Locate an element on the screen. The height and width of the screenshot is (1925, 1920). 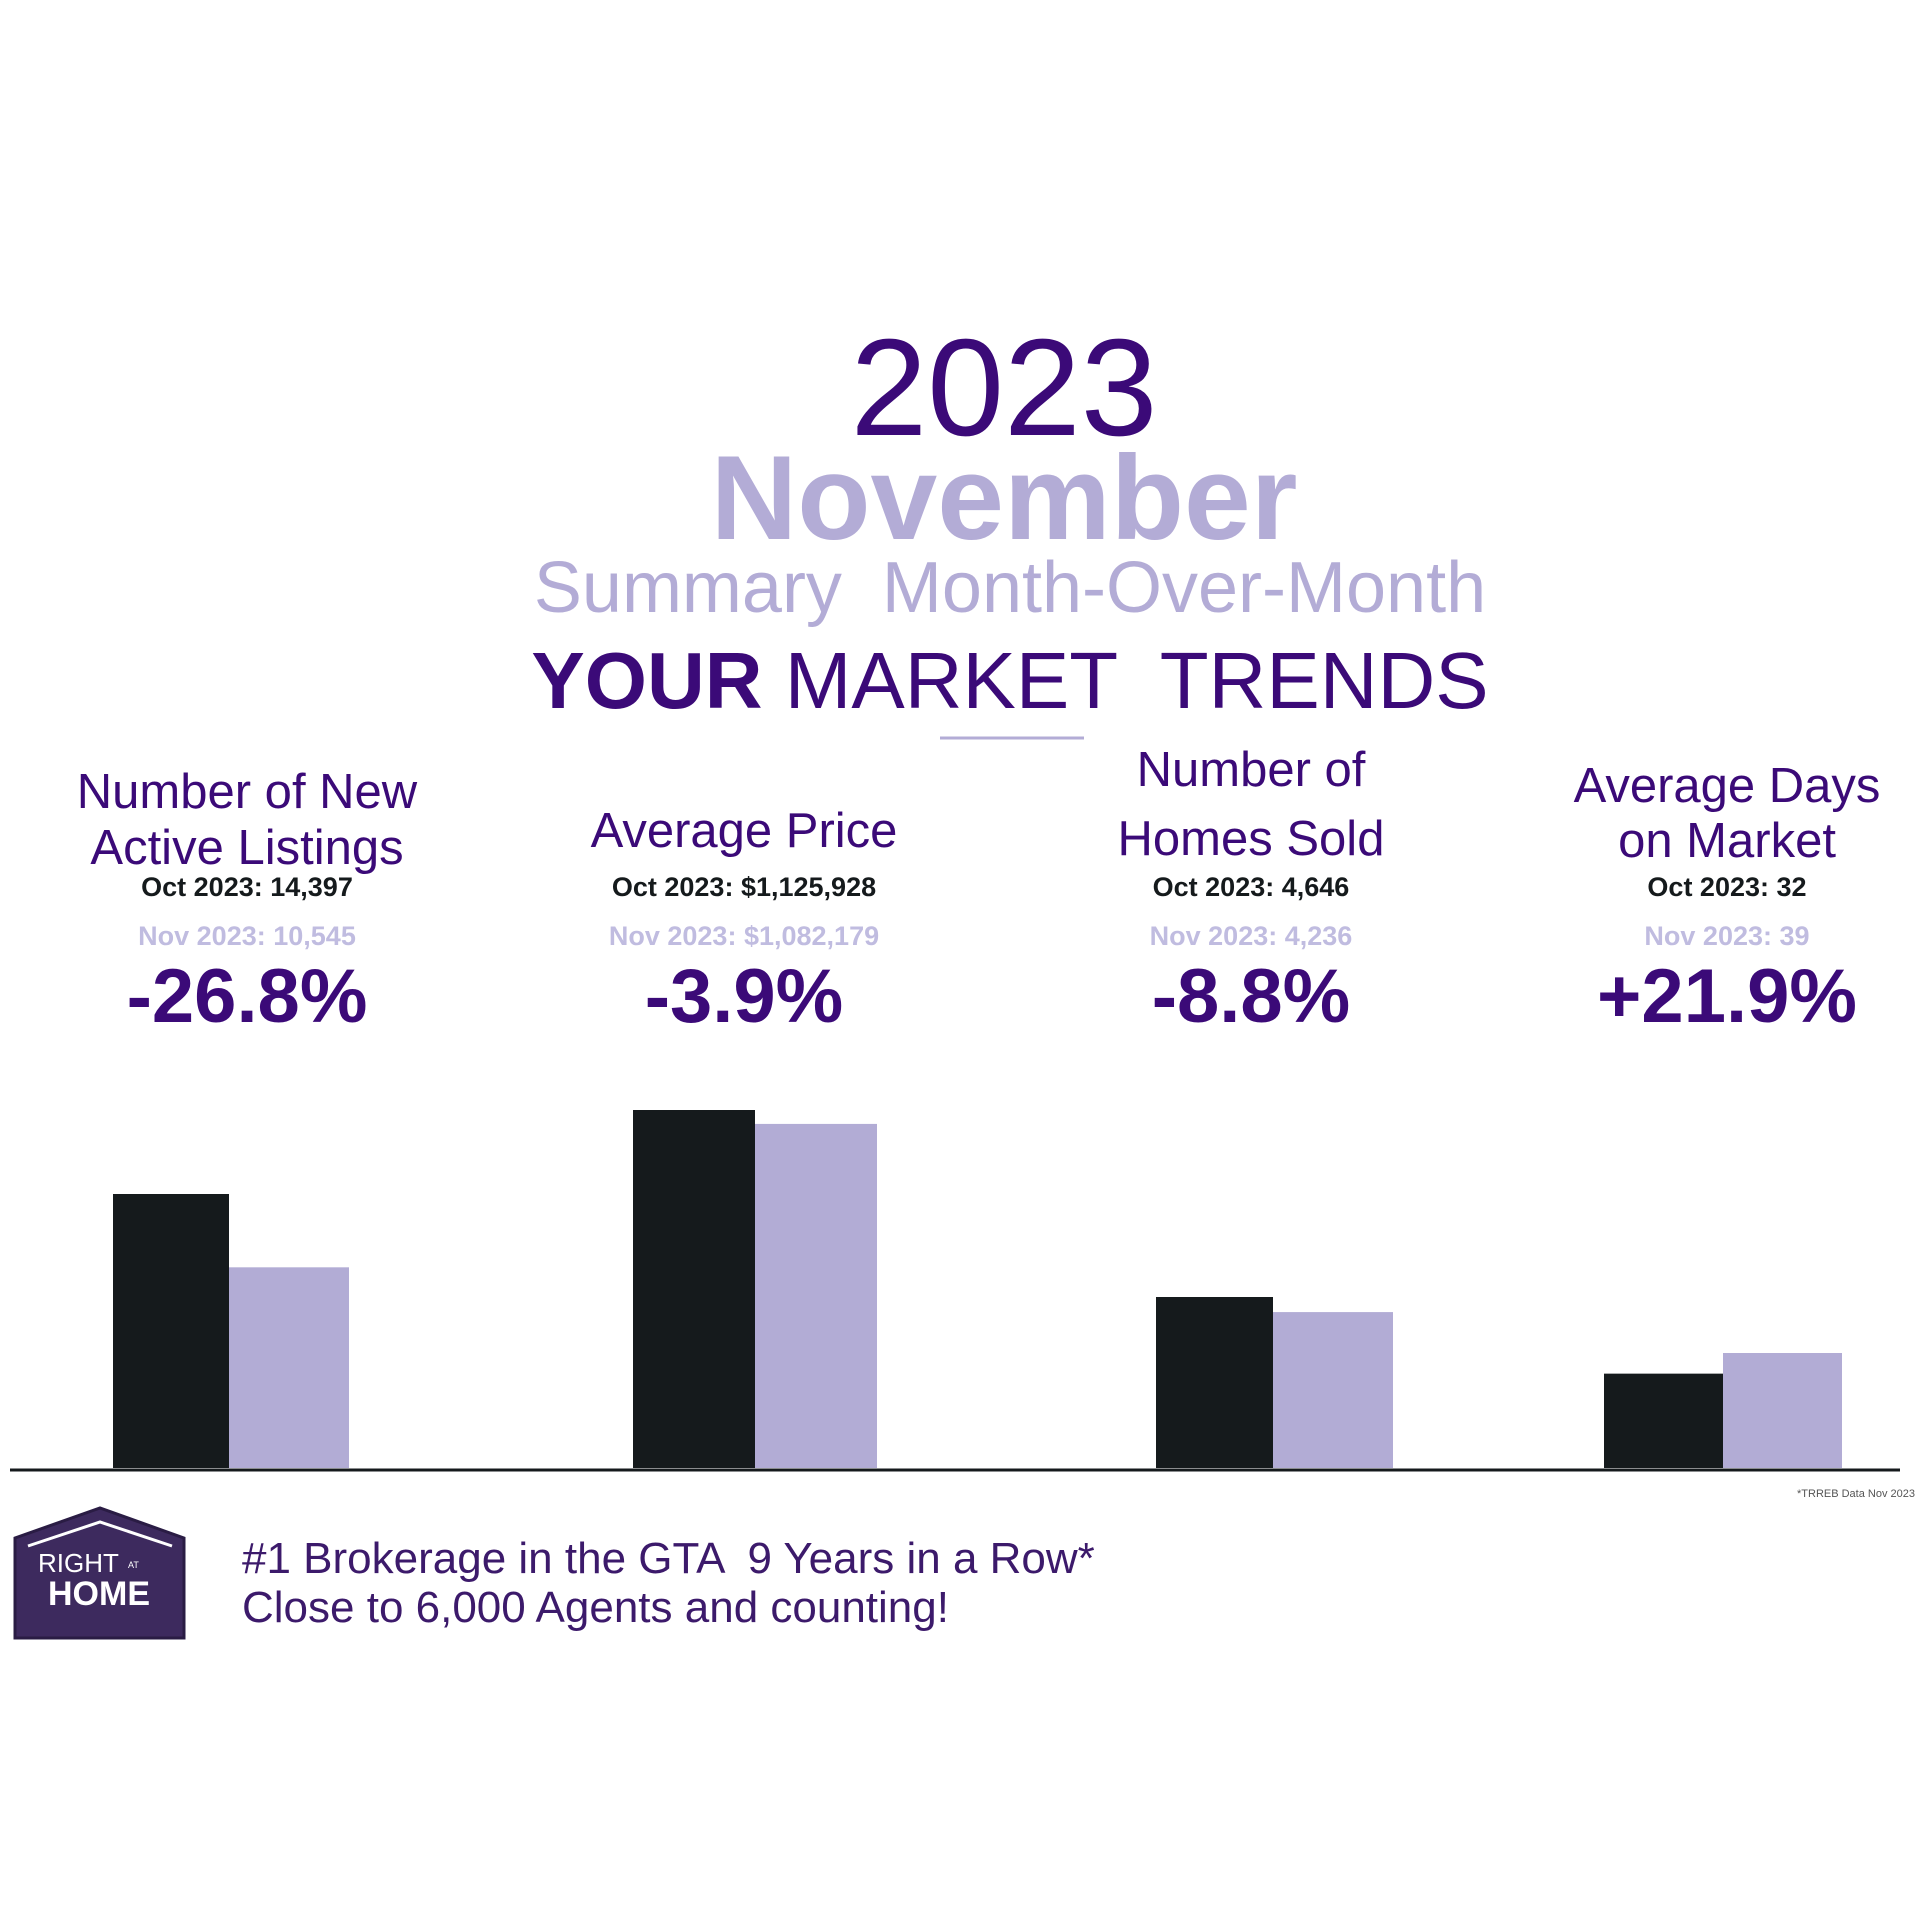
period-value: 14,397 is located at coordinates (311, 887).